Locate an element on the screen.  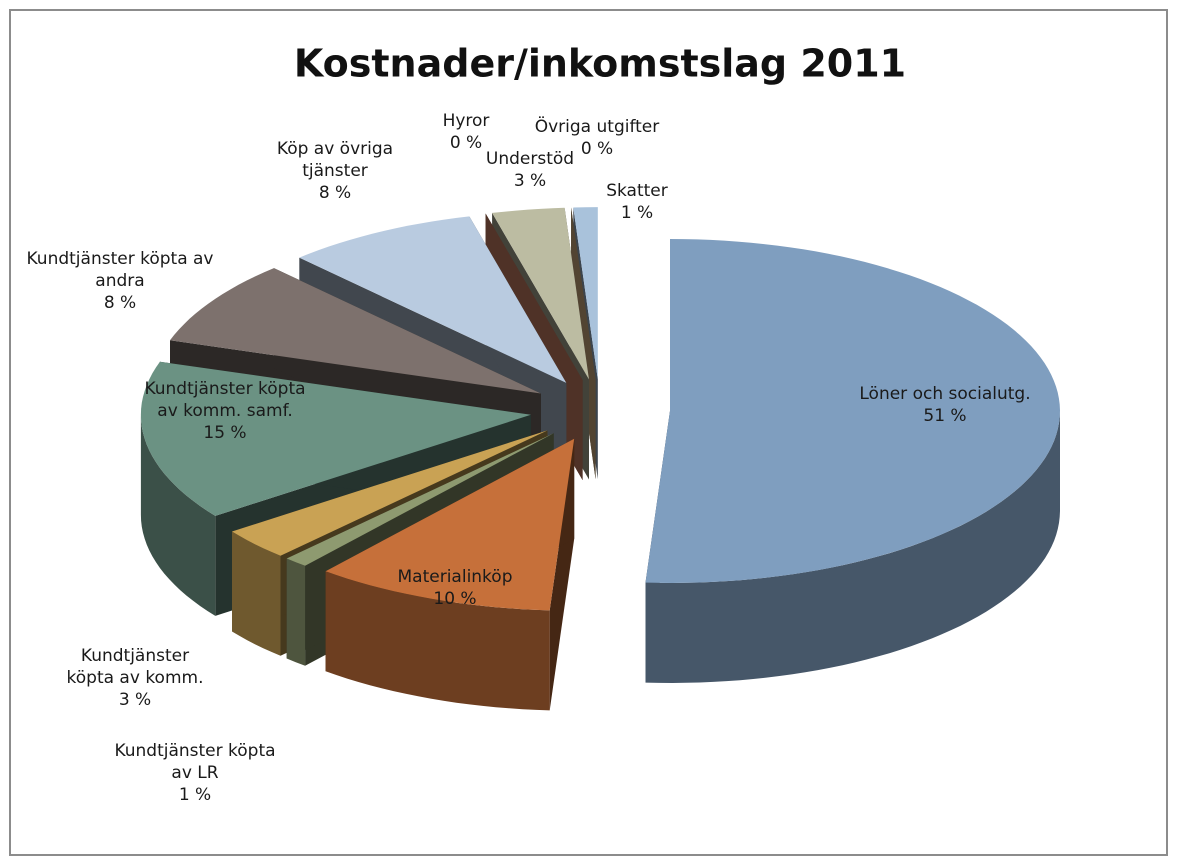
label-box: Övriga utgifter 0 % is located at coordinates (597, 138).